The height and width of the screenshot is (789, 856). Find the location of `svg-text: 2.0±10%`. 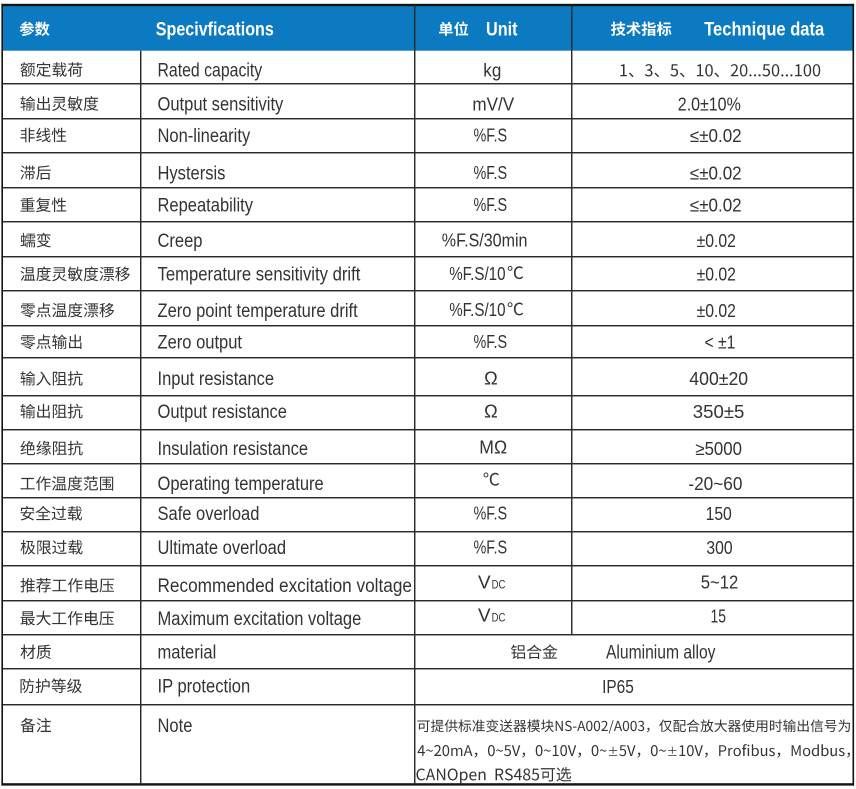

svg-text: 2.0±10% is located at coordinates (709, 104).